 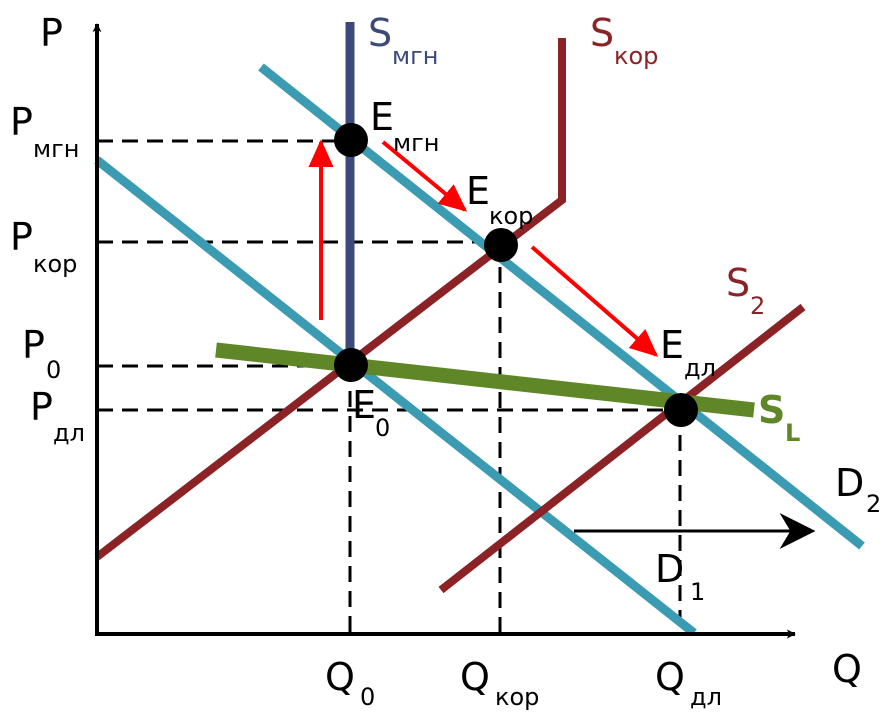 What do you see at coordinates (404, 126) in the screenshot?
I see `label-e-mgn: E мгн` at bounding box center [404, 126].